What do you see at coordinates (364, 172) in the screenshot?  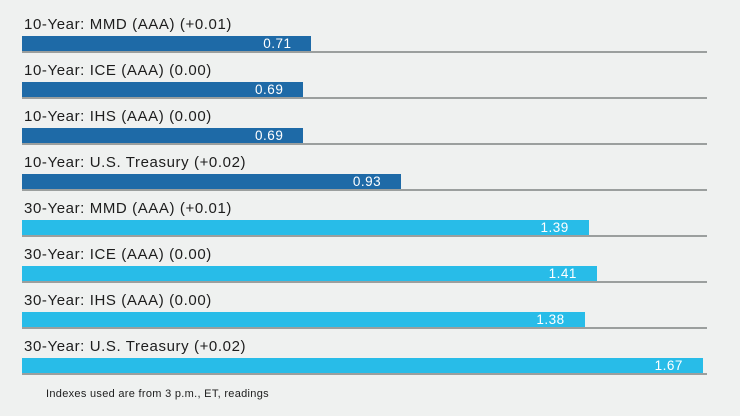 I see `bar-row: 10-Year: U.S. Treasury (+0.02) 0.93` at bounding box center [364, 172].